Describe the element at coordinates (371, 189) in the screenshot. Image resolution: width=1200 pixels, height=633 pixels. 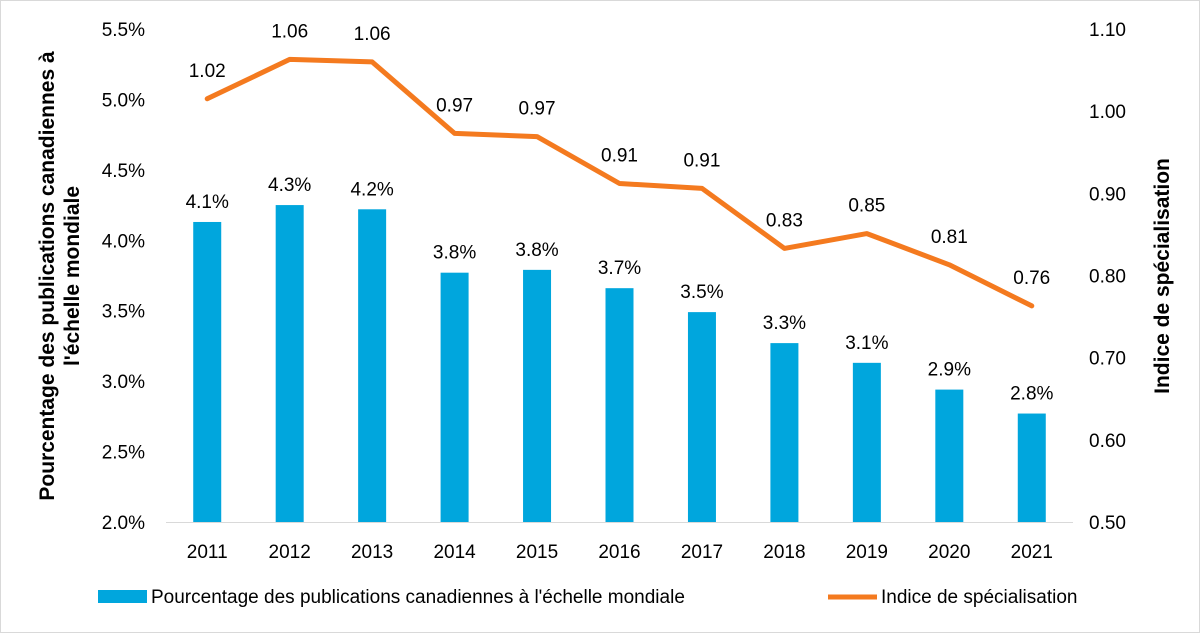
I see `bar-data-label: 4.2%` at that location.